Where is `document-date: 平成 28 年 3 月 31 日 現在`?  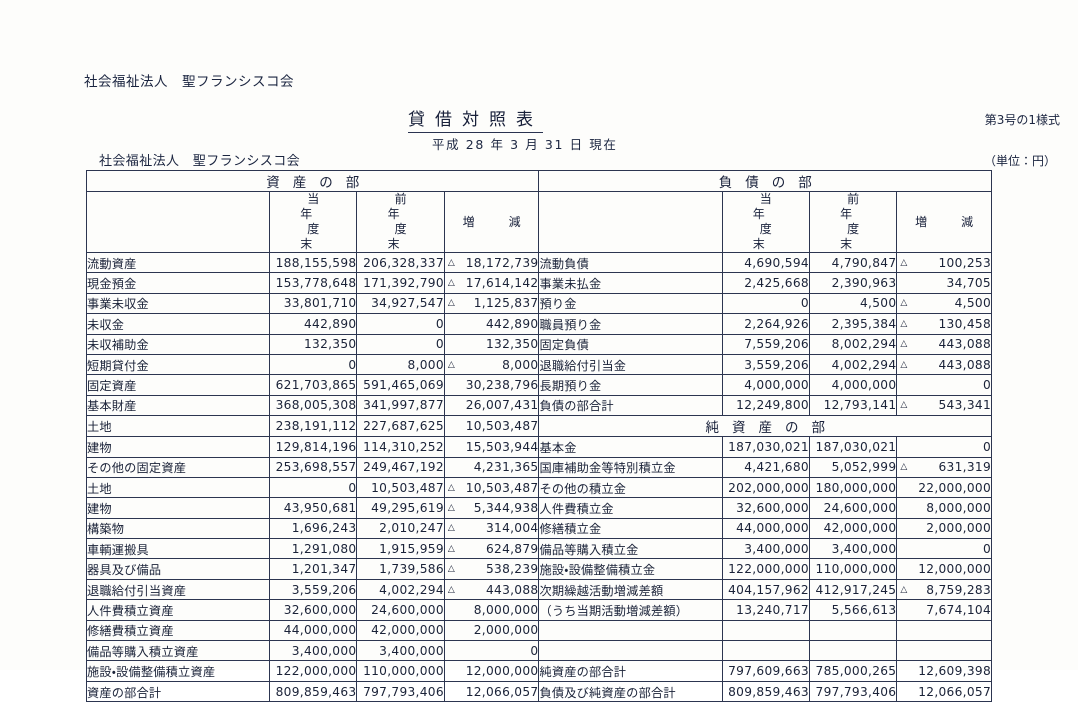
document-date: 平成 28 年 3 月 31 日 現在 is located at coordinates (525, 144).